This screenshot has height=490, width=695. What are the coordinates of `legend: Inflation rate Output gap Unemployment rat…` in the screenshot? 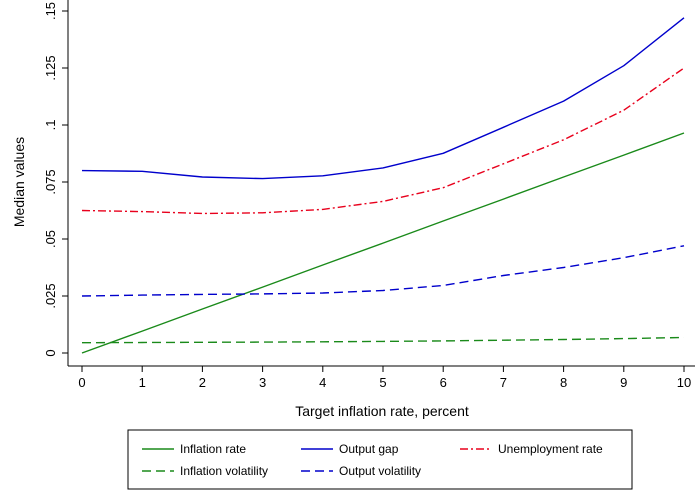 It's located at (380, 459).